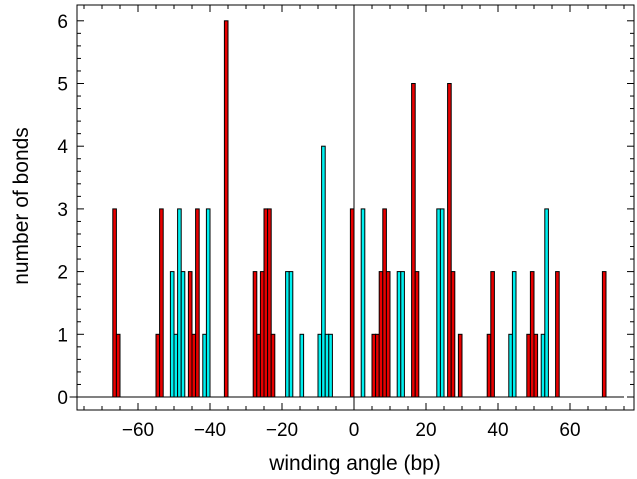 The image size is (637, 479). What do you see at coordinates (62, 398) in the screenshot?
I see `y-tick-label: 0` at bounding box center [62, 398].